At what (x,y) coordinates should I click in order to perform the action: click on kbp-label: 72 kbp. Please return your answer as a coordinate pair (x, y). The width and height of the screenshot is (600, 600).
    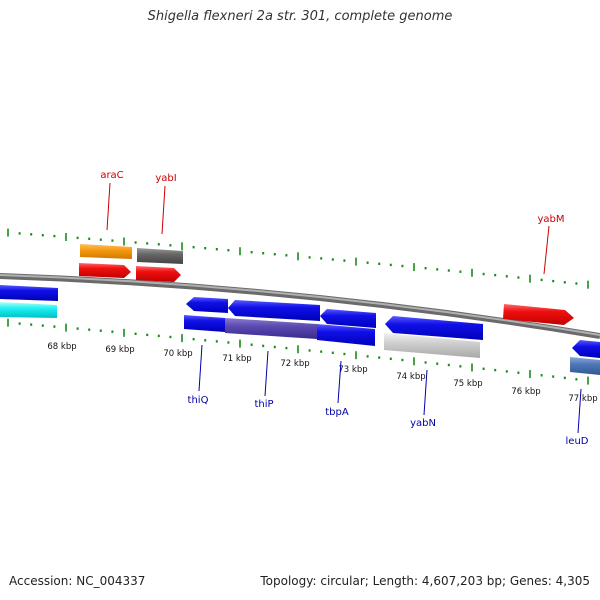
    Looking at the image, I should click on (294, 364).